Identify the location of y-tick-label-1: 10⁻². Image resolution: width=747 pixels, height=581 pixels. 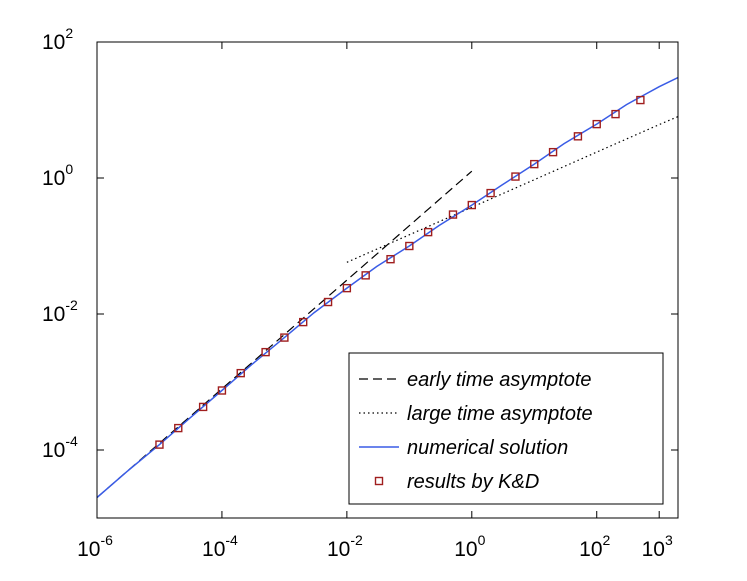
(60, 311).